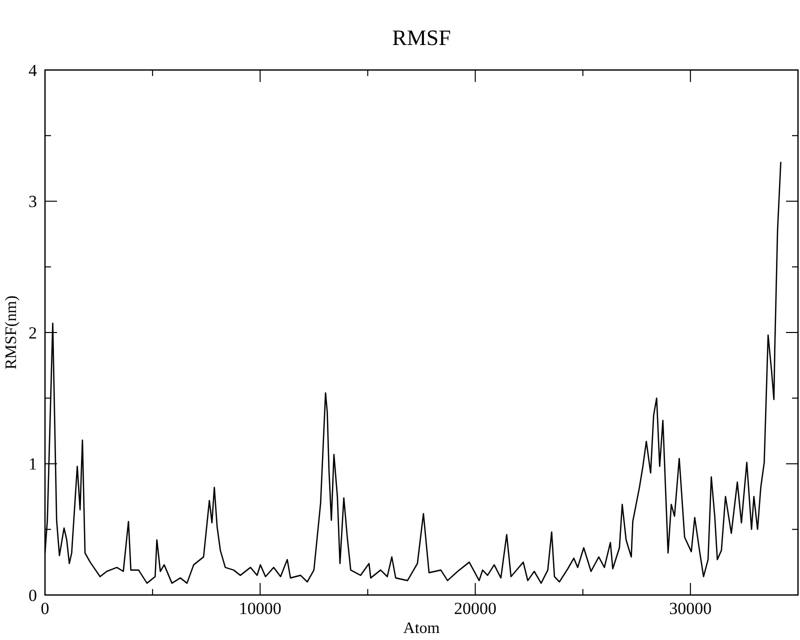 This screenshot has height=640, width=800. Describe the element at coordinates (32, 595) in the screenshot. I see `y-tick-label: 0` at that location.